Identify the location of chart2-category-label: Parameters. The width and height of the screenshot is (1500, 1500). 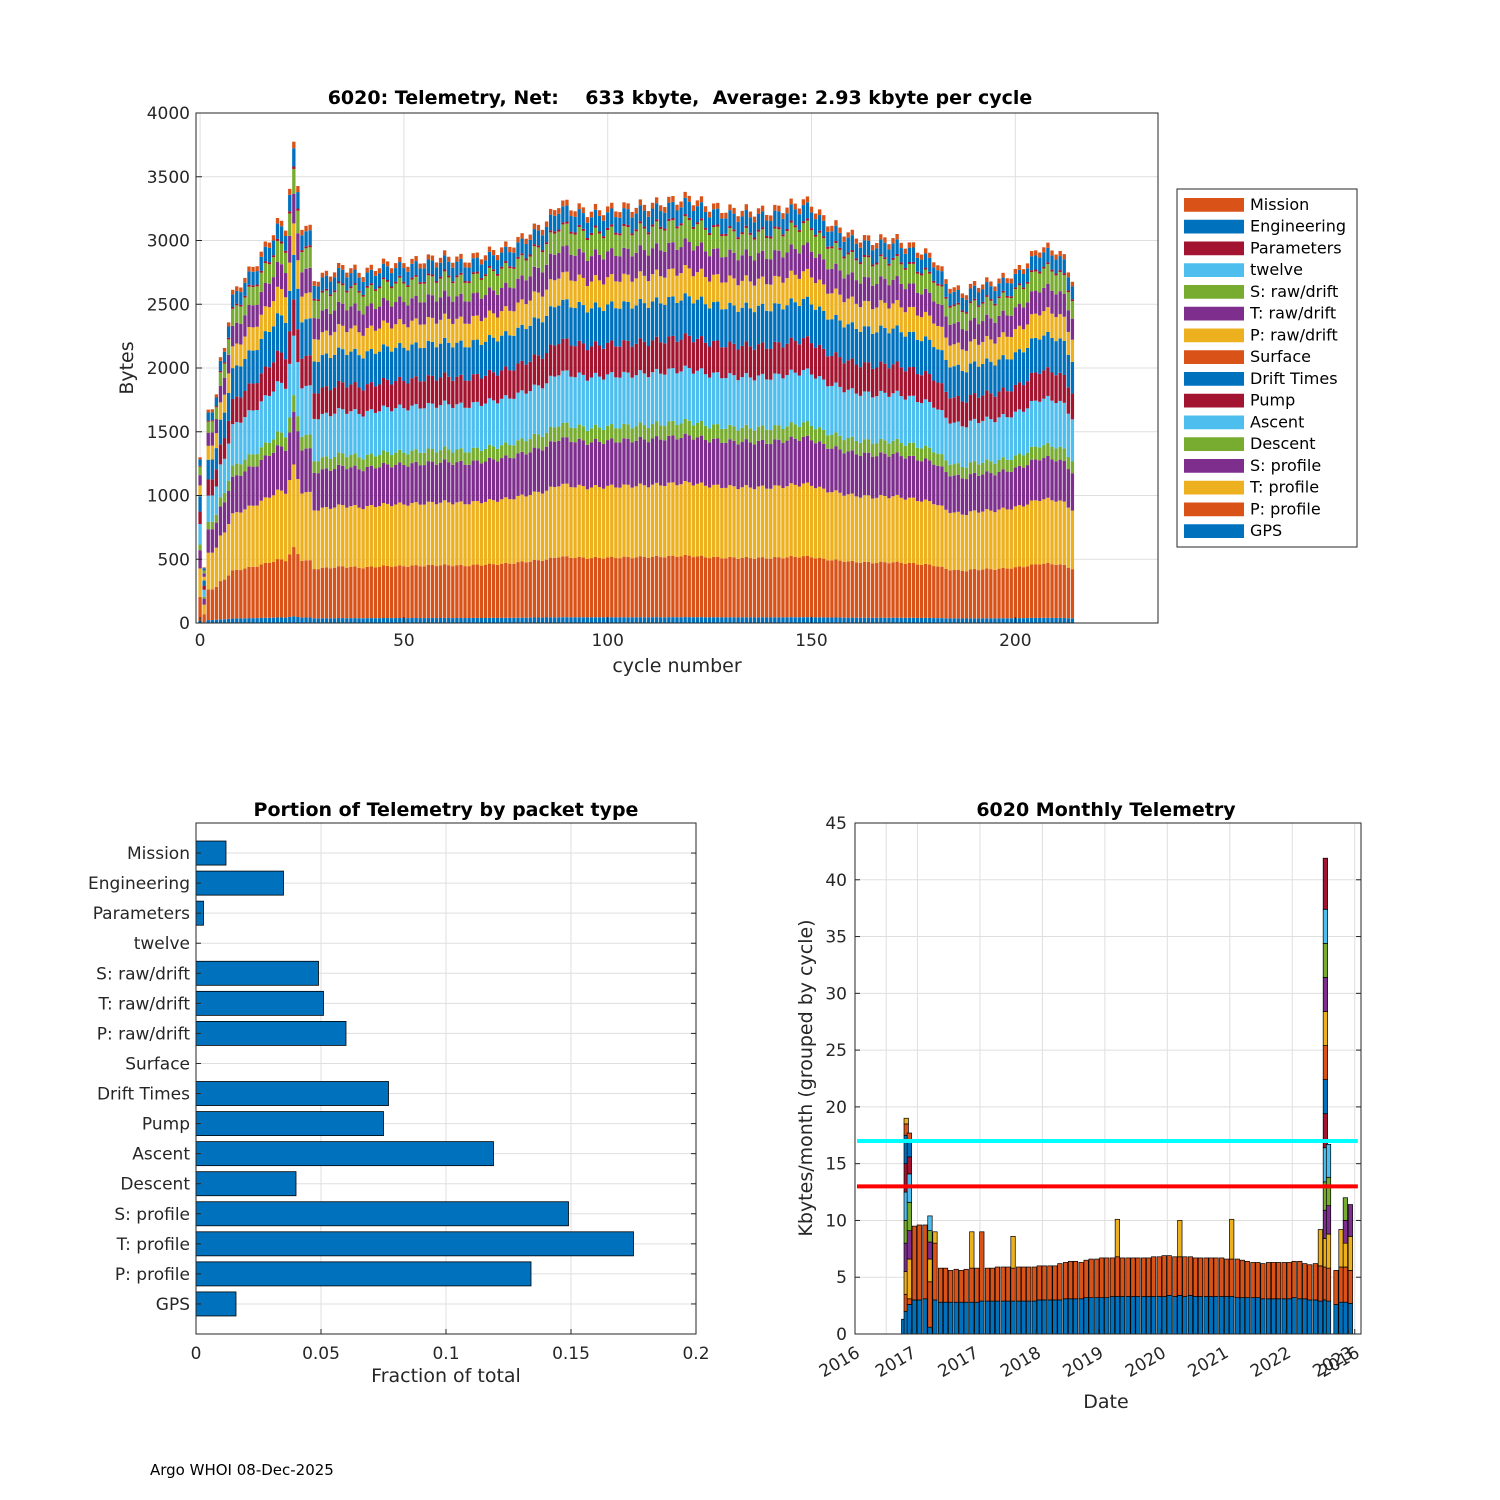
(141, 914).